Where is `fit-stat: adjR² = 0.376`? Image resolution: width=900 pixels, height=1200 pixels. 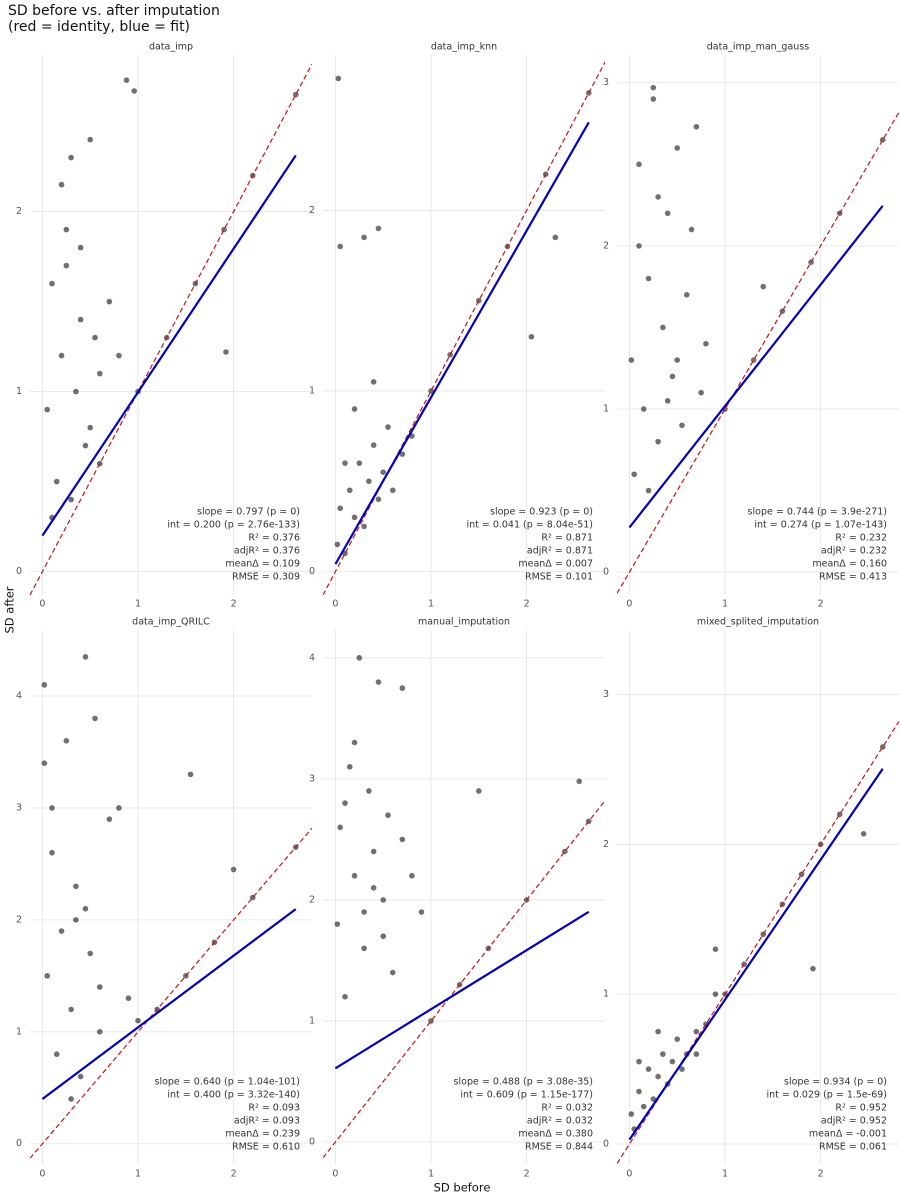
fit-stat: adjR² = 0.376 is located at coordinates (267, 551).